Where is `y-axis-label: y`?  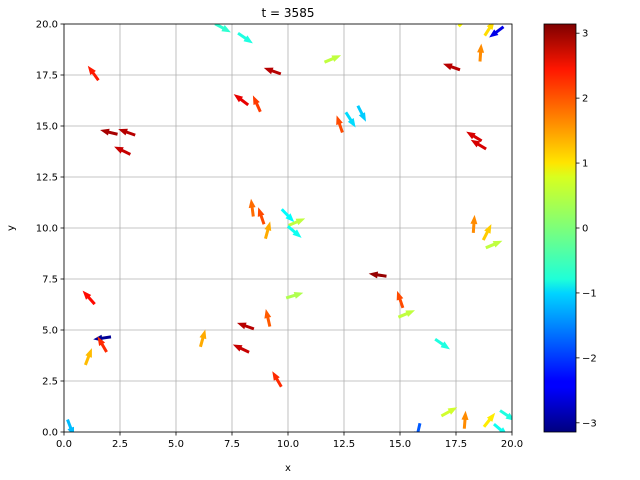 y-axis-label: y is located at coordinates (11, 228).